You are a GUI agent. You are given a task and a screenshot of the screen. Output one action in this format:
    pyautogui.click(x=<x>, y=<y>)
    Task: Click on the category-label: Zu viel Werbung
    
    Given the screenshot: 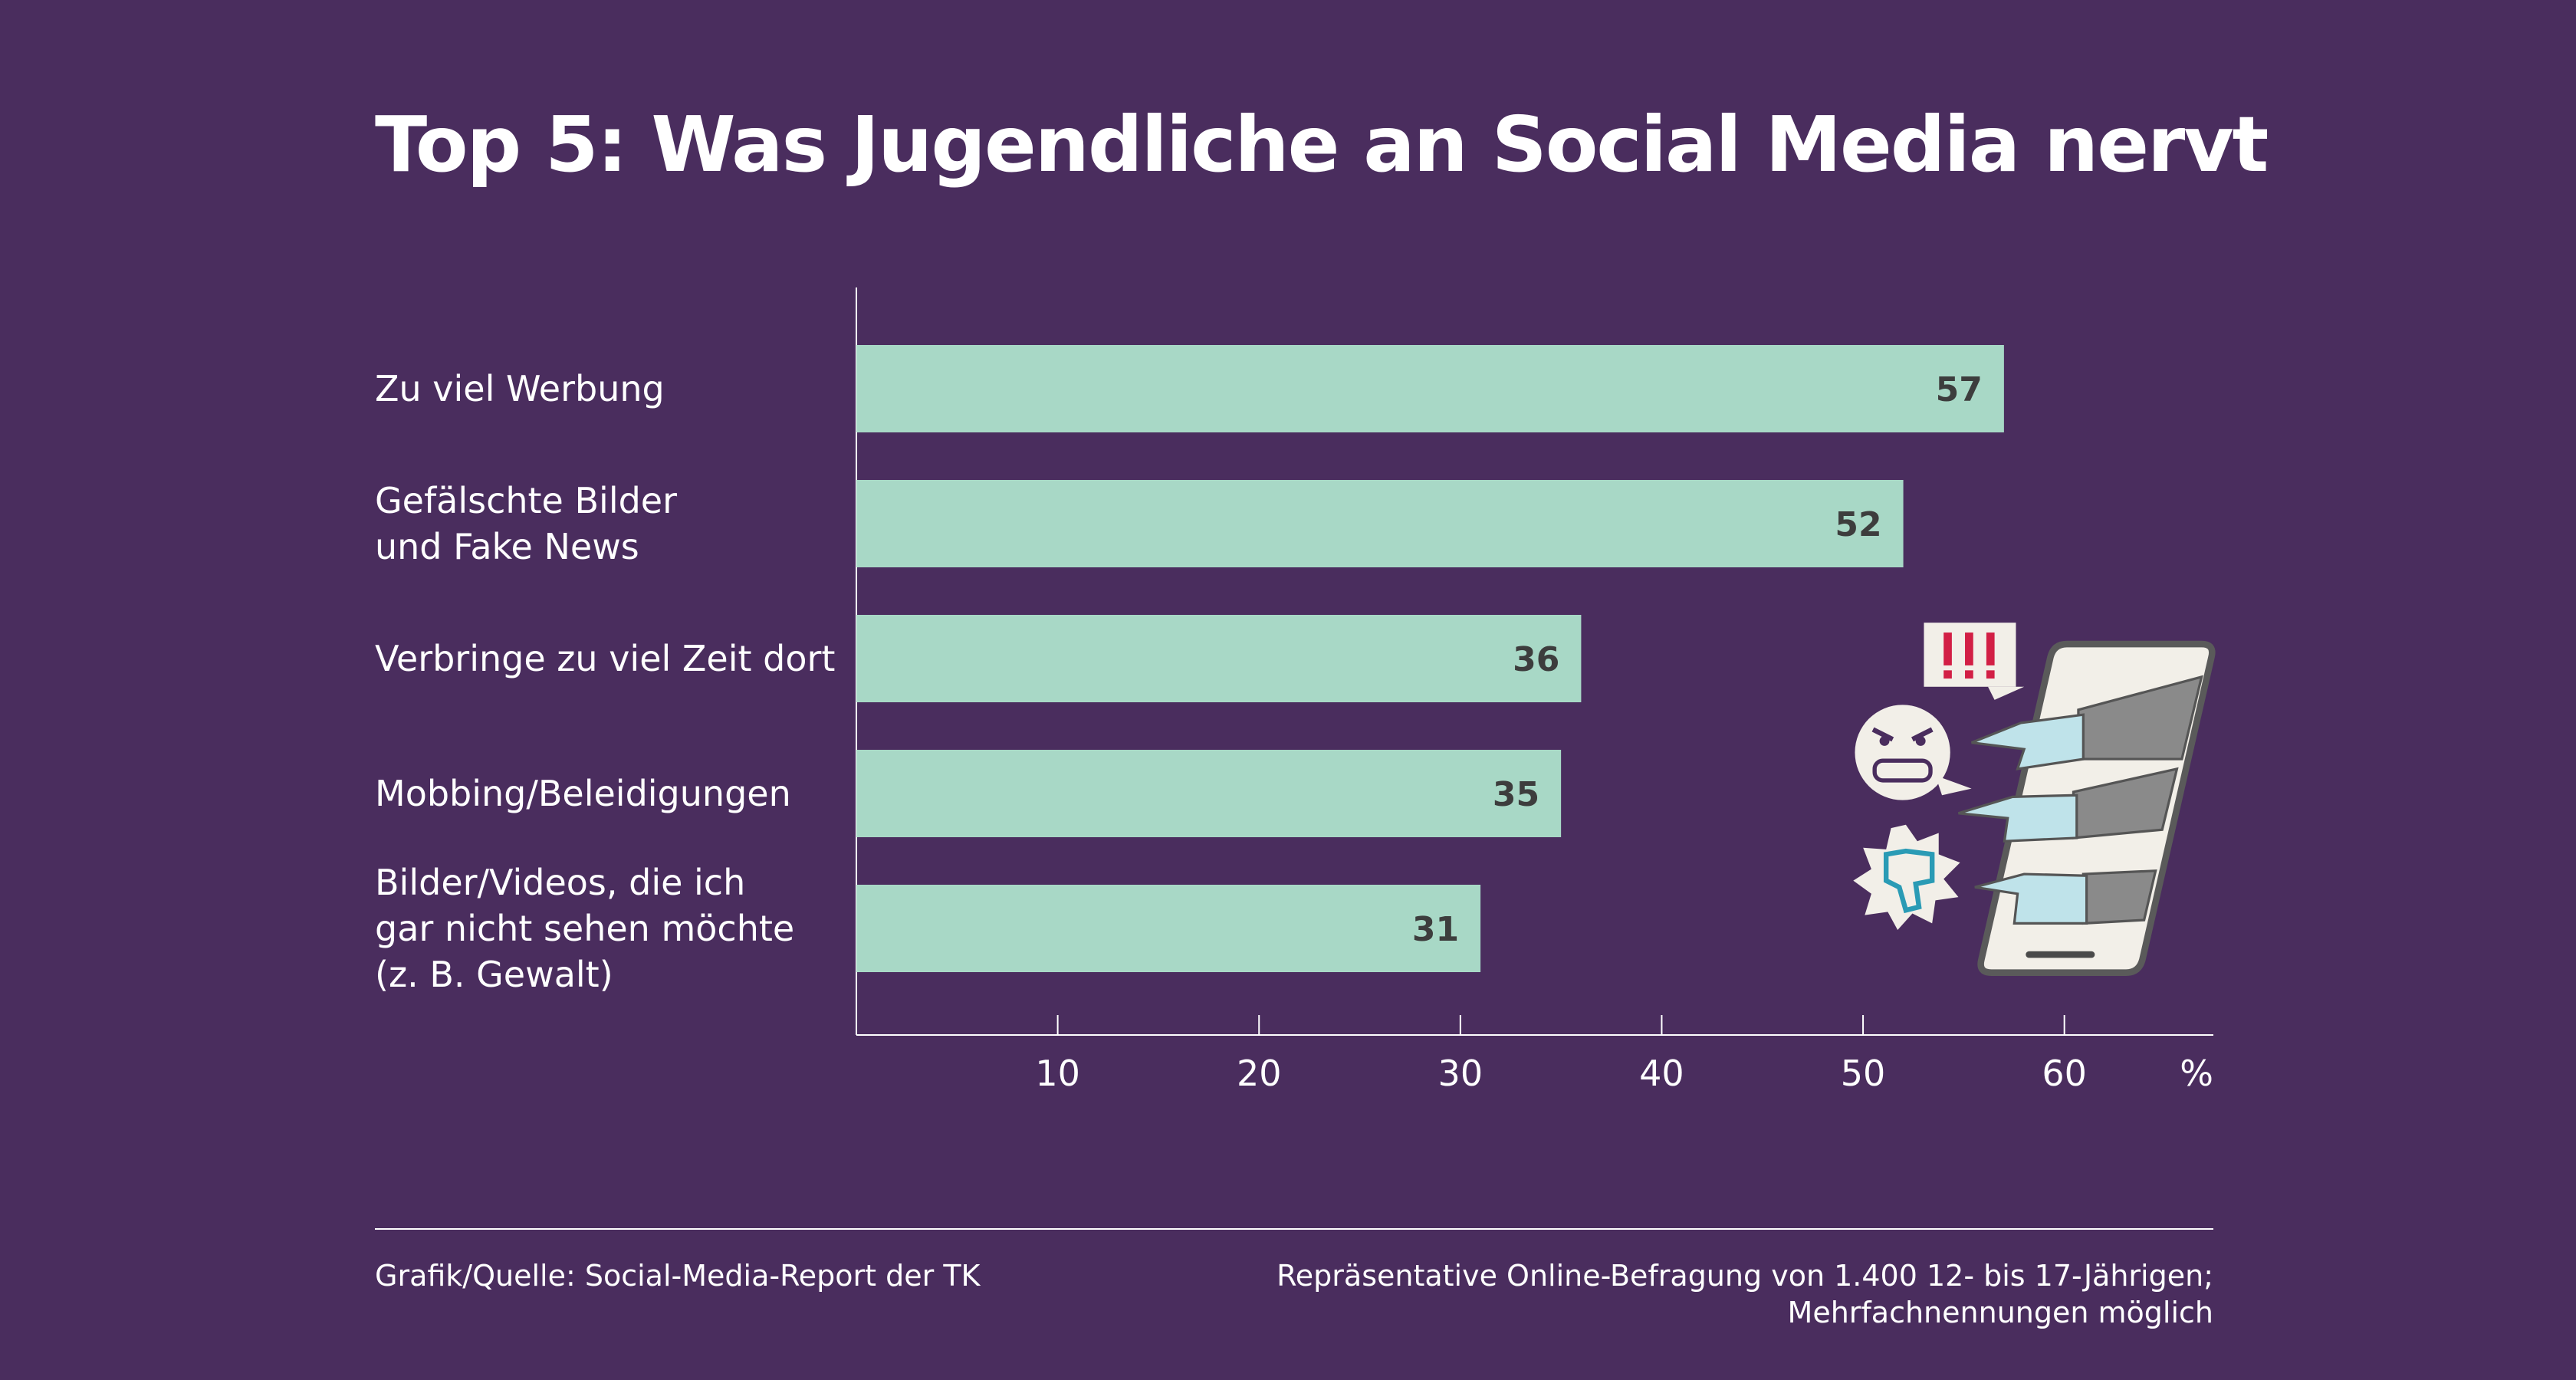 What is the action you would take?
    pyautogui.click(x=520, y=389)
    